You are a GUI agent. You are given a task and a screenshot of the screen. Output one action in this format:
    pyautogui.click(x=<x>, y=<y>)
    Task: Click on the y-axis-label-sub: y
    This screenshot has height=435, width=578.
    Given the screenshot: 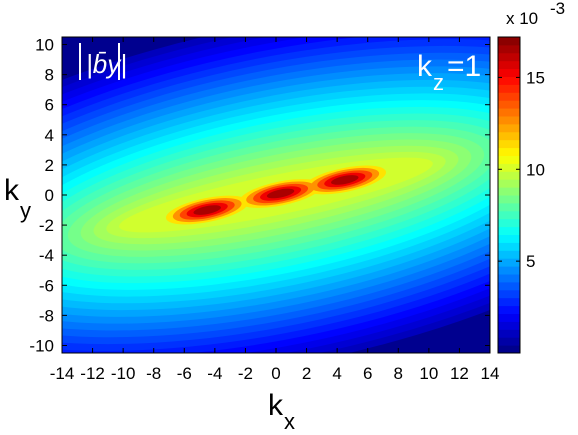 What is the action you would take?
    pyautogui.click(x=25, y=210)
    